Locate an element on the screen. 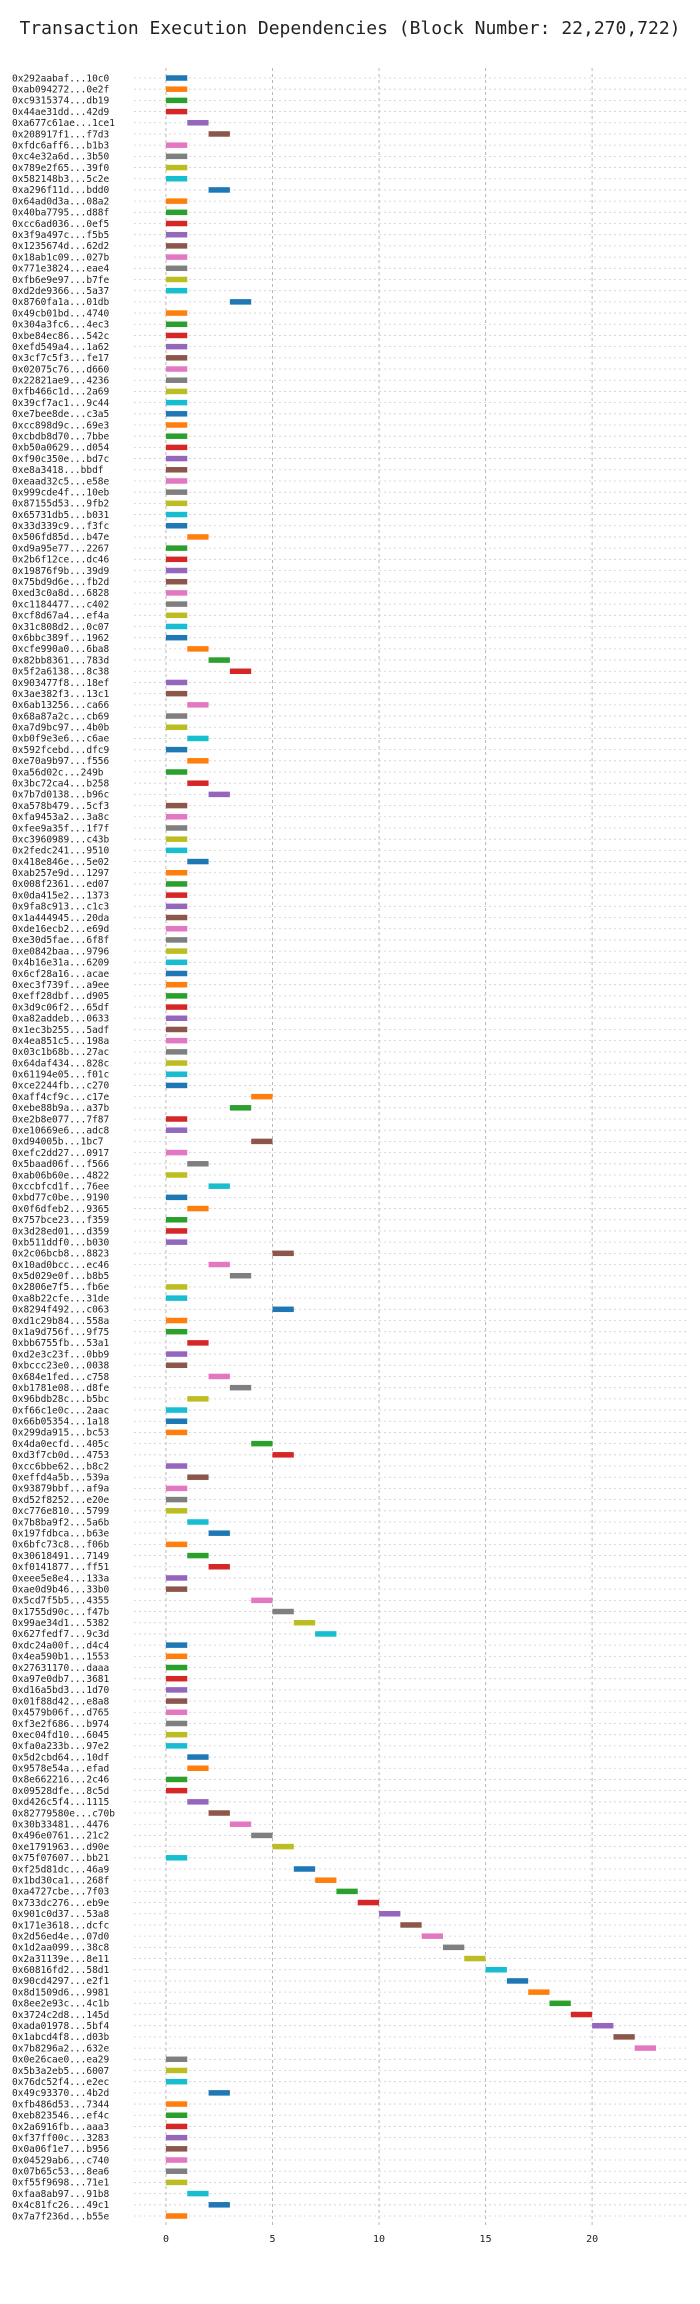 Image resolution: width=700 pixels, height=2304 pixels. y-tick-label: 0xfb486d53...7344 is located at coordinates (61, 2104).